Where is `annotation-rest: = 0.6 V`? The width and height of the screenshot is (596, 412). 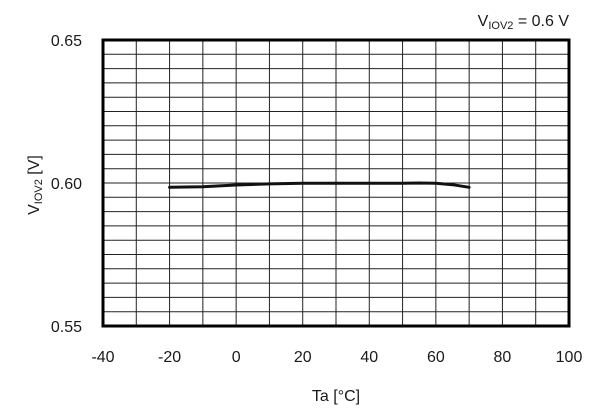
annotation-rest: = 0.6 V is located at coordinates (541, 21).